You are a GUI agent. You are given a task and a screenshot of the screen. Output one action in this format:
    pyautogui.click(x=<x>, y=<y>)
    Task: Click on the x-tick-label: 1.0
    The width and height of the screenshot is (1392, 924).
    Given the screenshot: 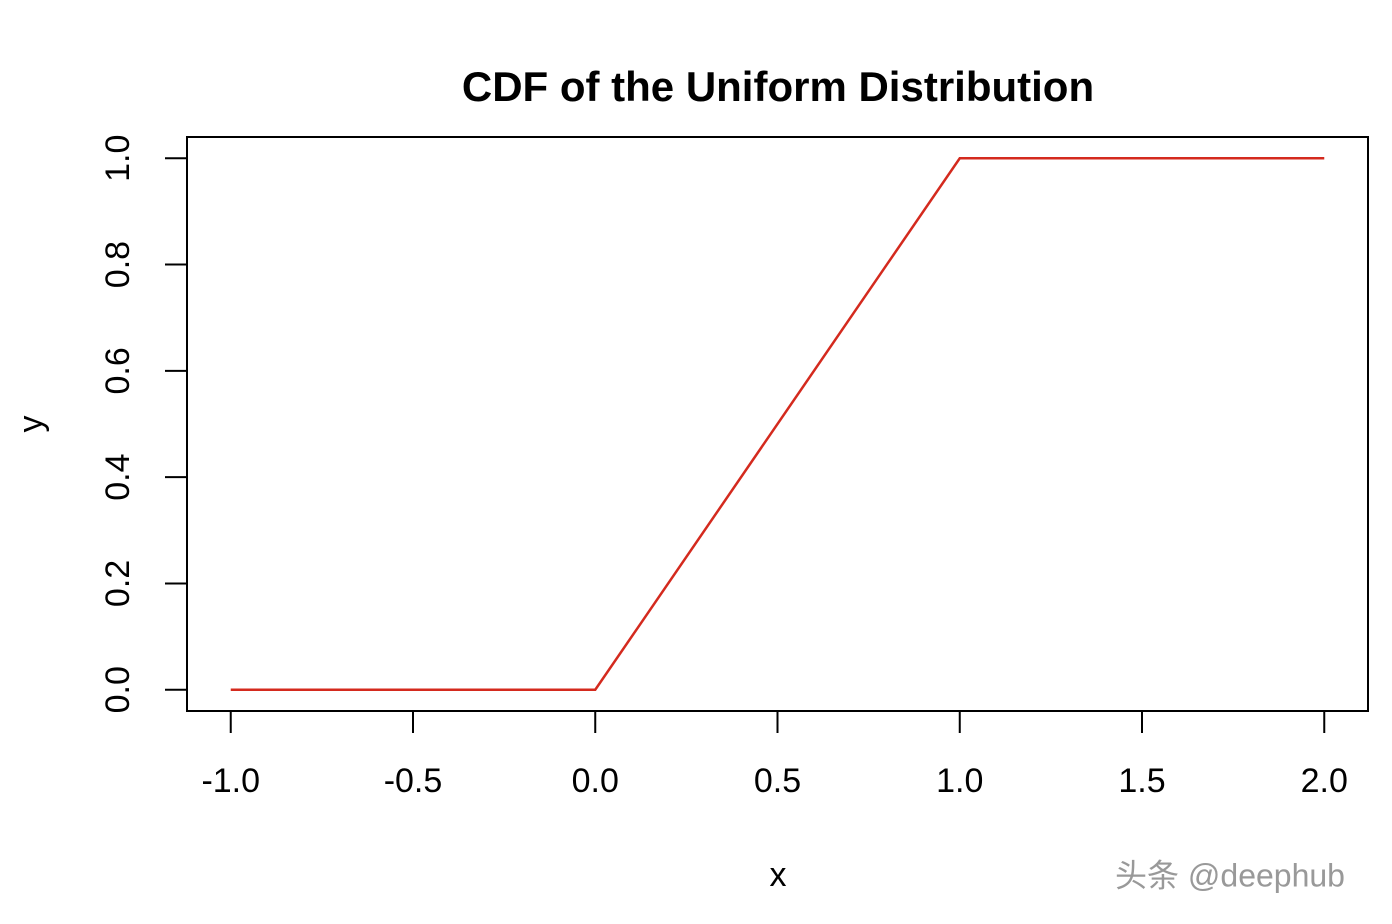 What is the action you would take?
    pyautogui.click(x=959, y=781)
    